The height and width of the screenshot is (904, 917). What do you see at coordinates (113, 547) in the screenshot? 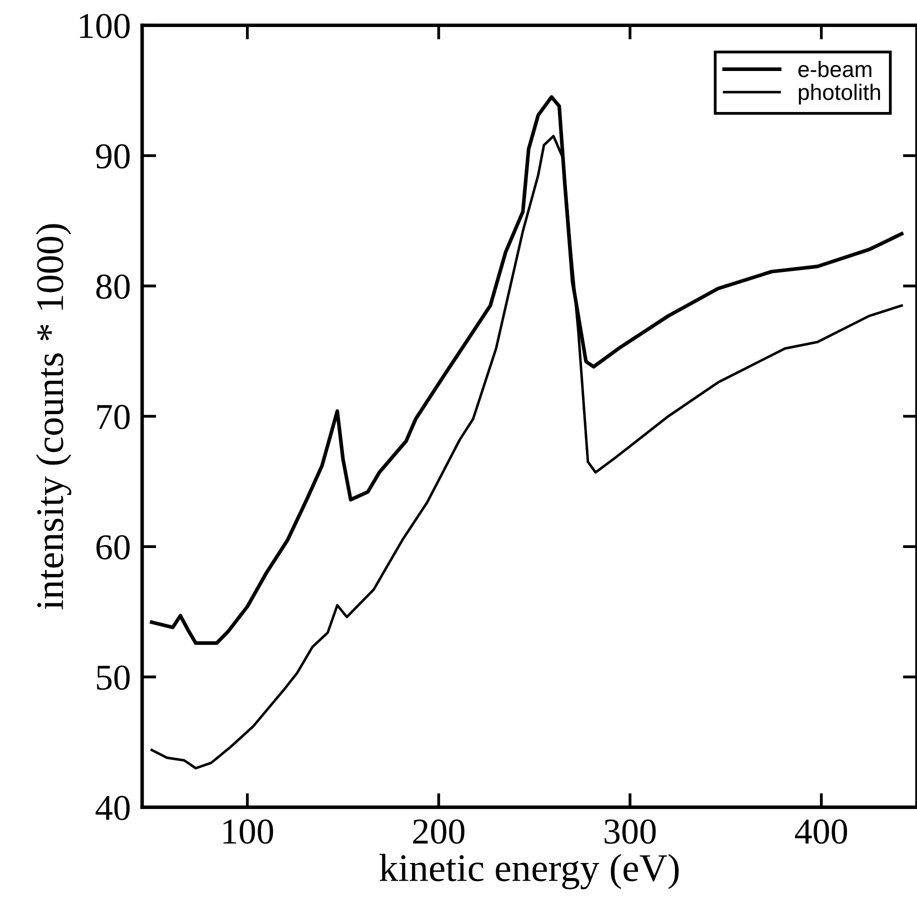
I see `y-tick-label: 60` at bounding box center [113, 547].